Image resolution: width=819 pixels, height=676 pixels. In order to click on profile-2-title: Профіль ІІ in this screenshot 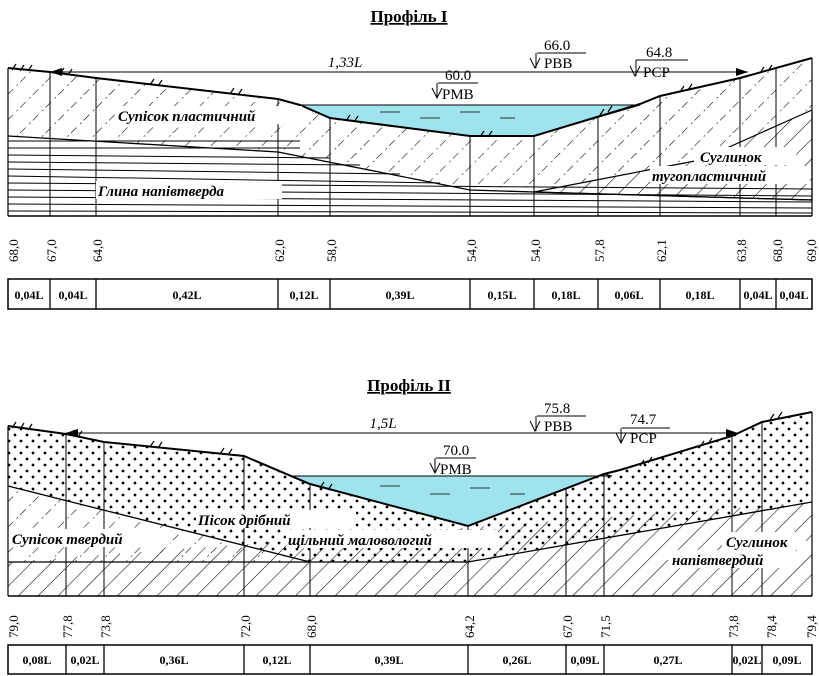, I will do `click(409, 385)`.